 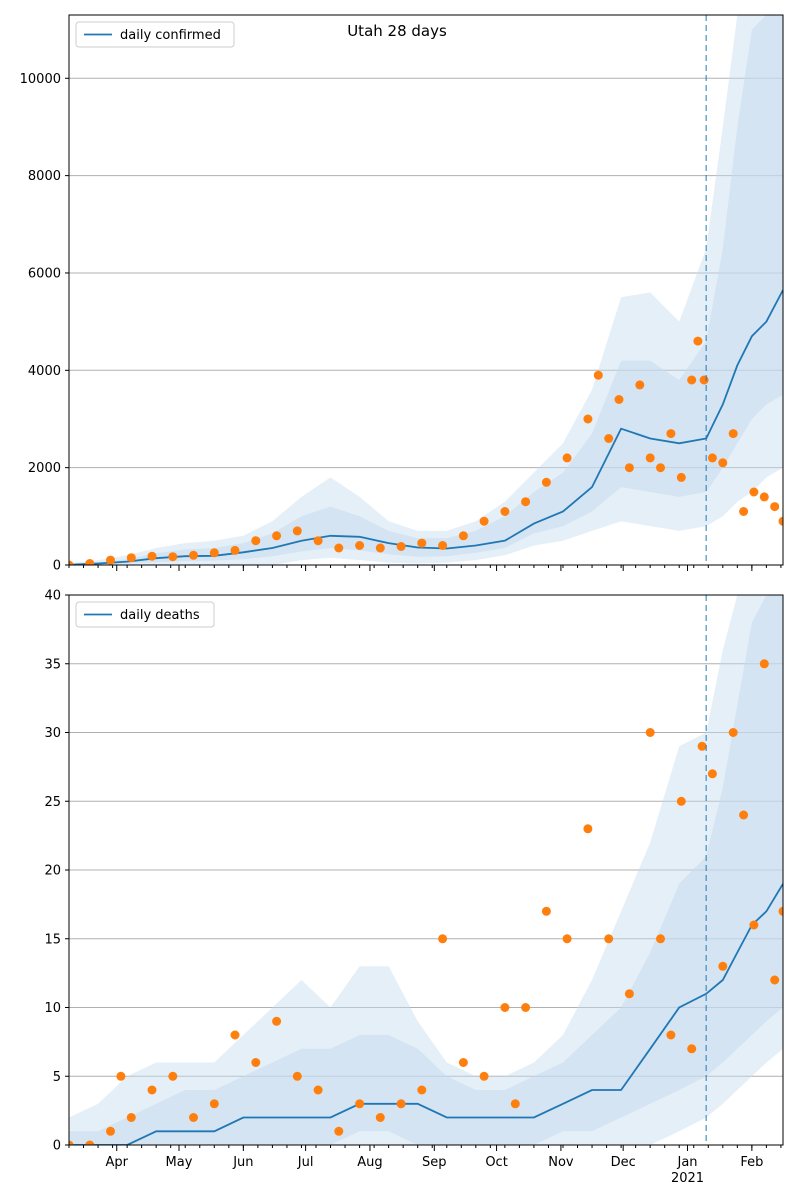 What do you see at coordinates (623, 1162) in the screenshot?
I see `x-tick-label: Dec` at bounding box center [623, 1162].